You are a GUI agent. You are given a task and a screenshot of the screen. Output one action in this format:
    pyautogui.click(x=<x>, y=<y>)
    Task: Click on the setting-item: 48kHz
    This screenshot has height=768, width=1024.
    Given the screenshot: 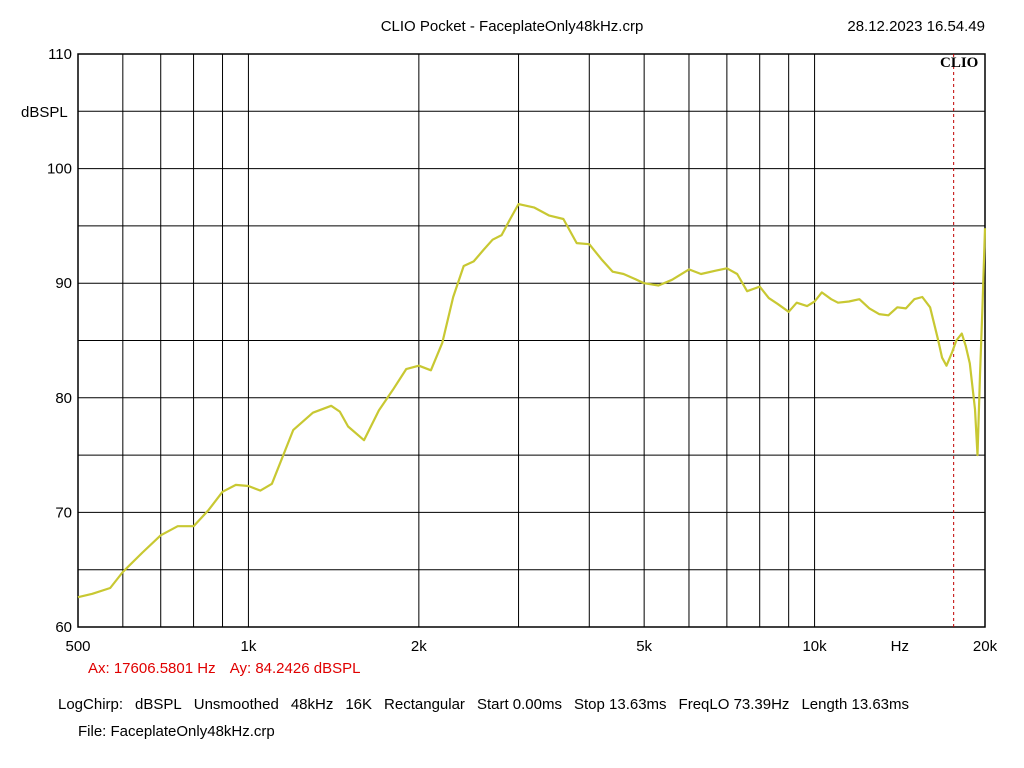 What is the action you would take?
    pyautogui.click(x=312, y=704)
    